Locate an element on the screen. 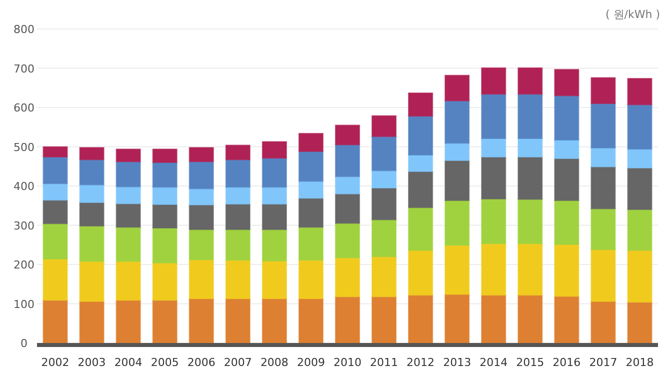 The width and height of the screenshot is (665, 379). x-tick-label: 2017 is located at coordinates (603, 362).